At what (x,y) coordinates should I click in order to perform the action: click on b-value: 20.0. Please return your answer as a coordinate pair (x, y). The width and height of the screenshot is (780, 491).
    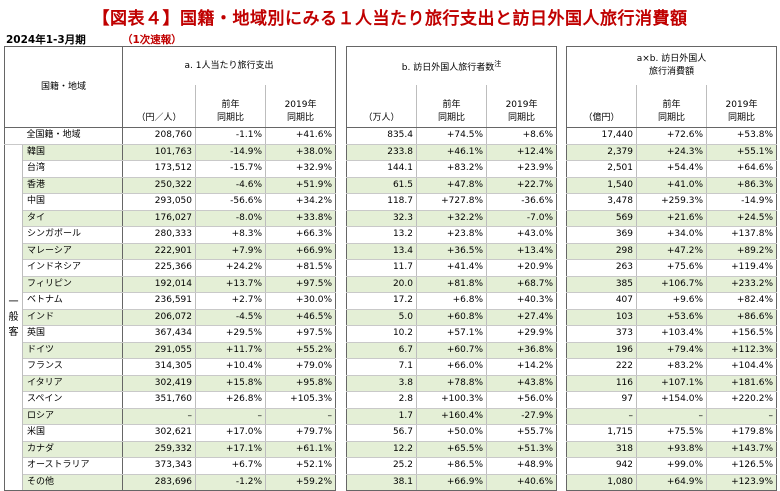
    Looking at the image, I should click on (381, 284).